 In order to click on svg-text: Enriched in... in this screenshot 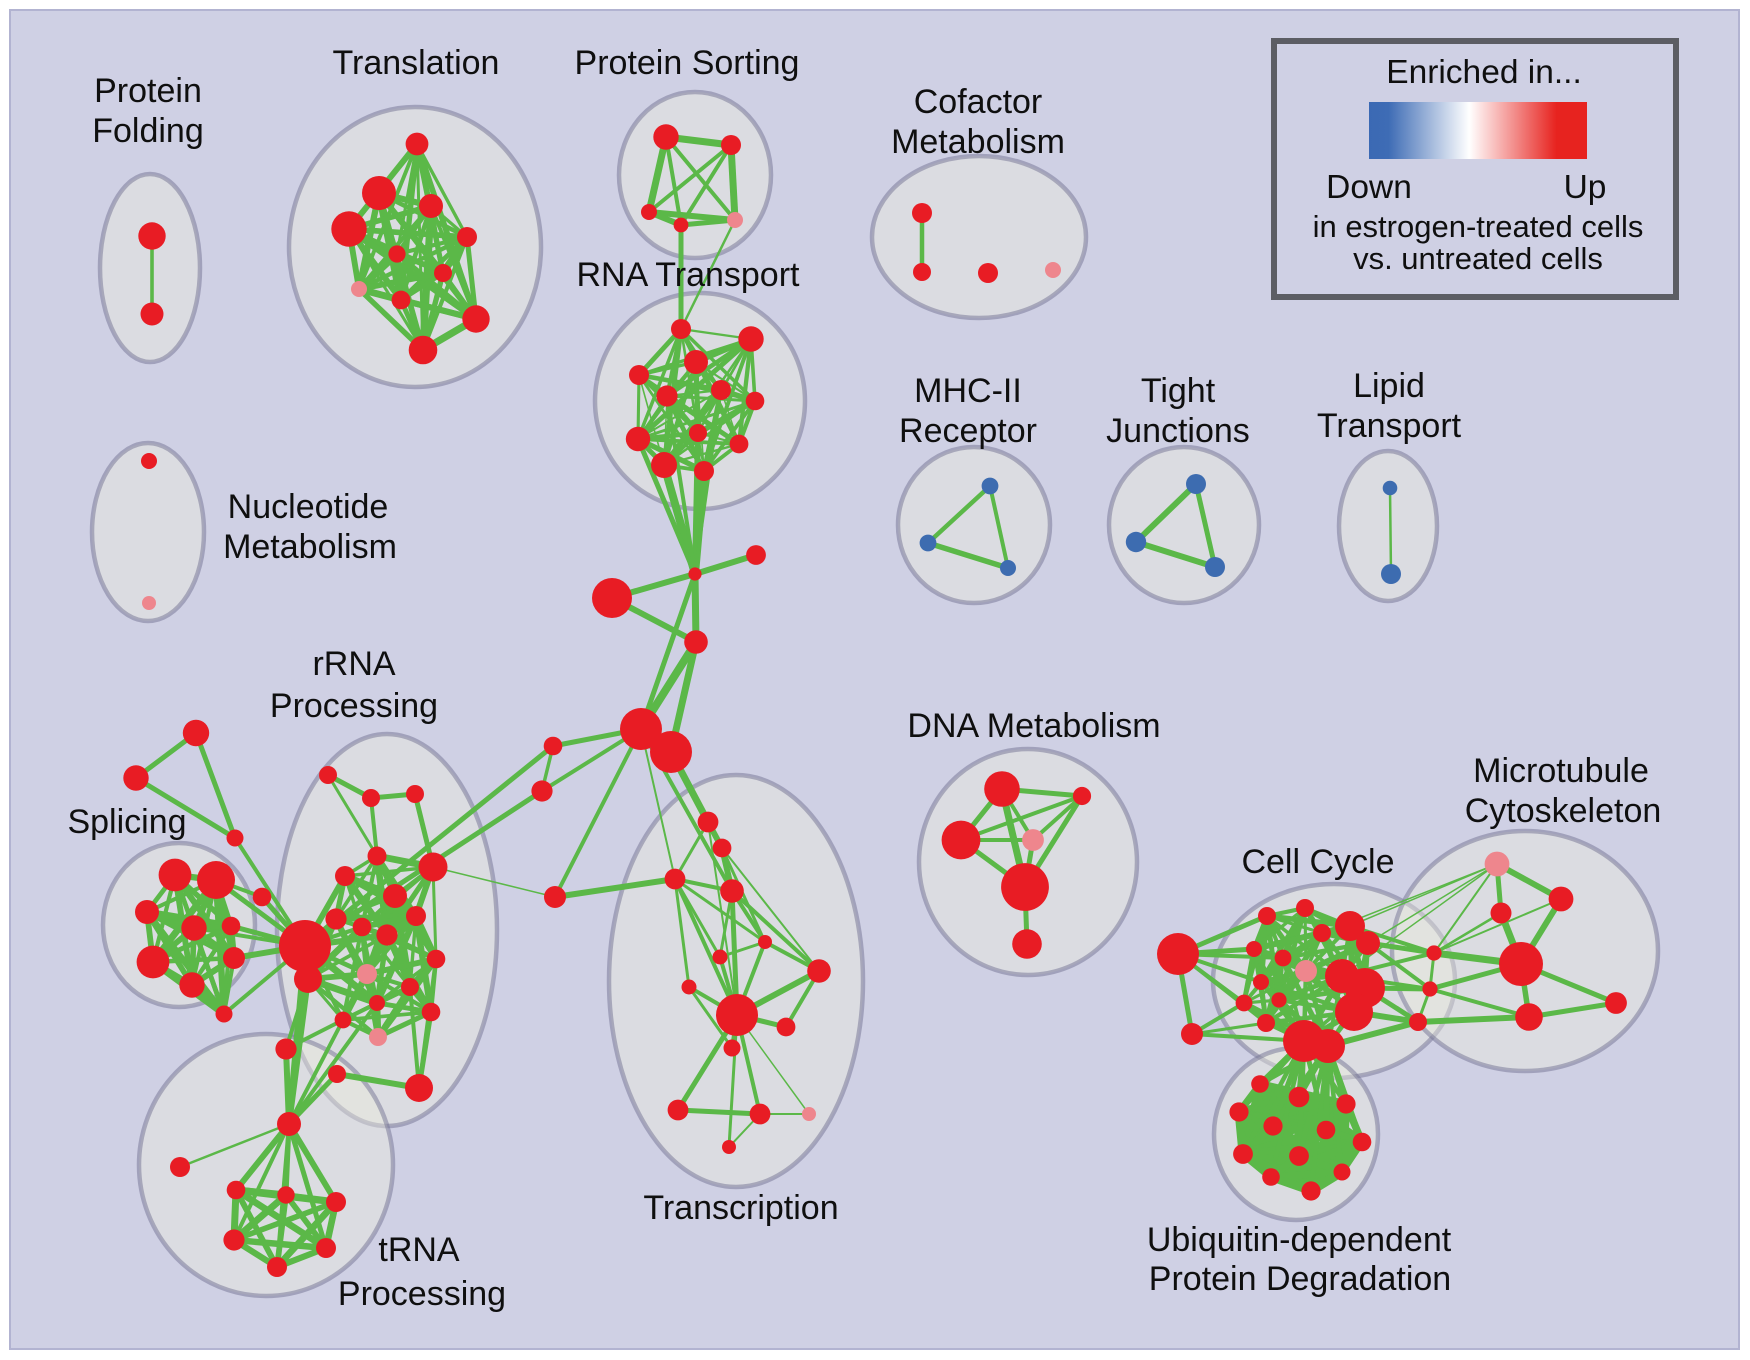, I will do `click(1484, 72)`.